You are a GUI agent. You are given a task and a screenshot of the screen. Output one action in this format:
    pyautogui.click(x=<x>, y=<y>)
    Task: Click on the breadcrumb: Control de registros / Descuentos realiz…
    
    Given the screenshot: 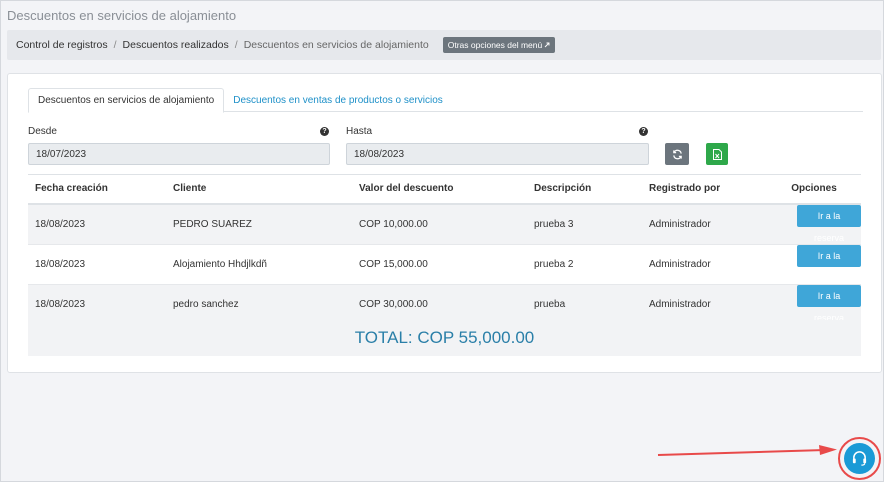 What is the action you would take?
    pyautogui.click(x=444, y=45)
    